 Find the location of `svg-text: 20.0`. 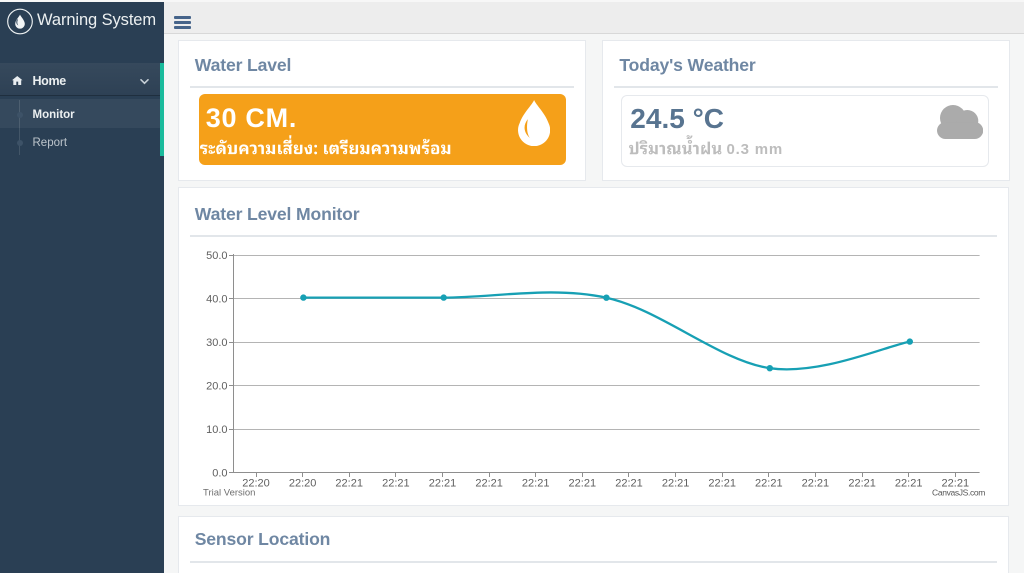

svg-text: 20.0 is located at coordinates (216, 386).